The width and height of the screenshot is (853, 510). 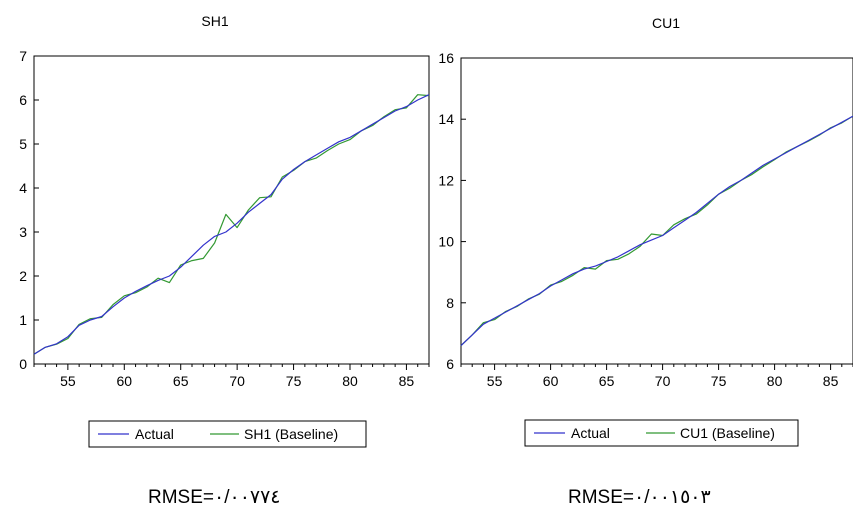 I want to click on y-tick-label: 4, so click(x=23, y=188).